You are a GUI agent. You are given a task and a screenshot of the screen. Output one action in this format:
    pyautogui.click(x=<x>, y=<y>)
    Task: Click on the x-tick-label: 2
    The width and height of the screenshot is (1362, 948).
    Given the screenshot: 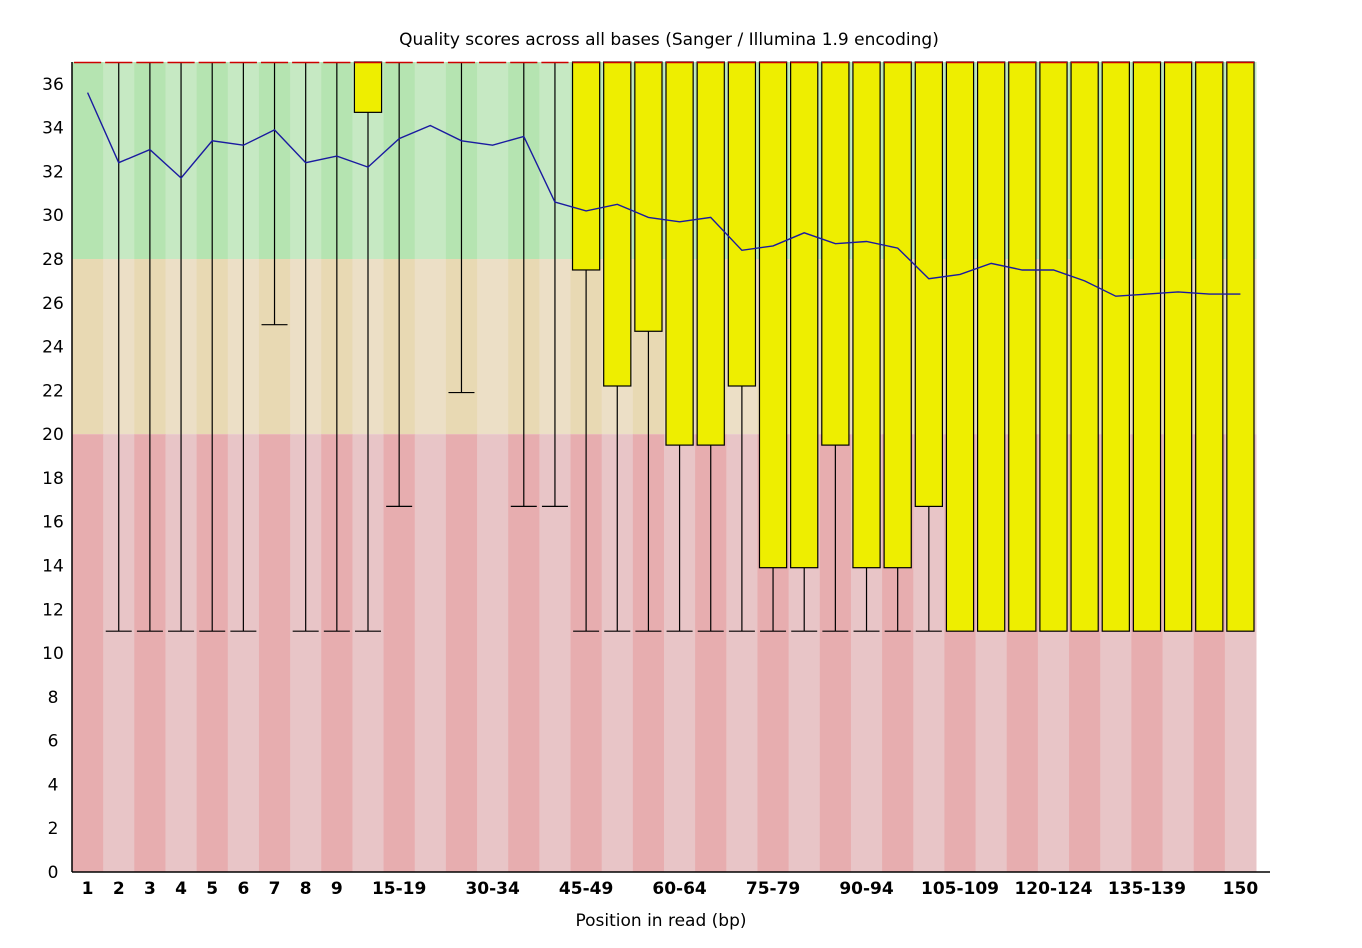 What is the action you would take?
    pyautogui.click(x=119, y=889)
    